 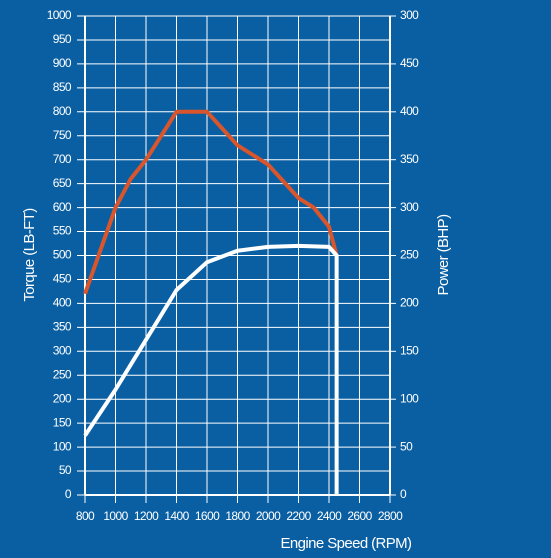 I want to click on y-tick-label: 250, so click(x=62, y=374).